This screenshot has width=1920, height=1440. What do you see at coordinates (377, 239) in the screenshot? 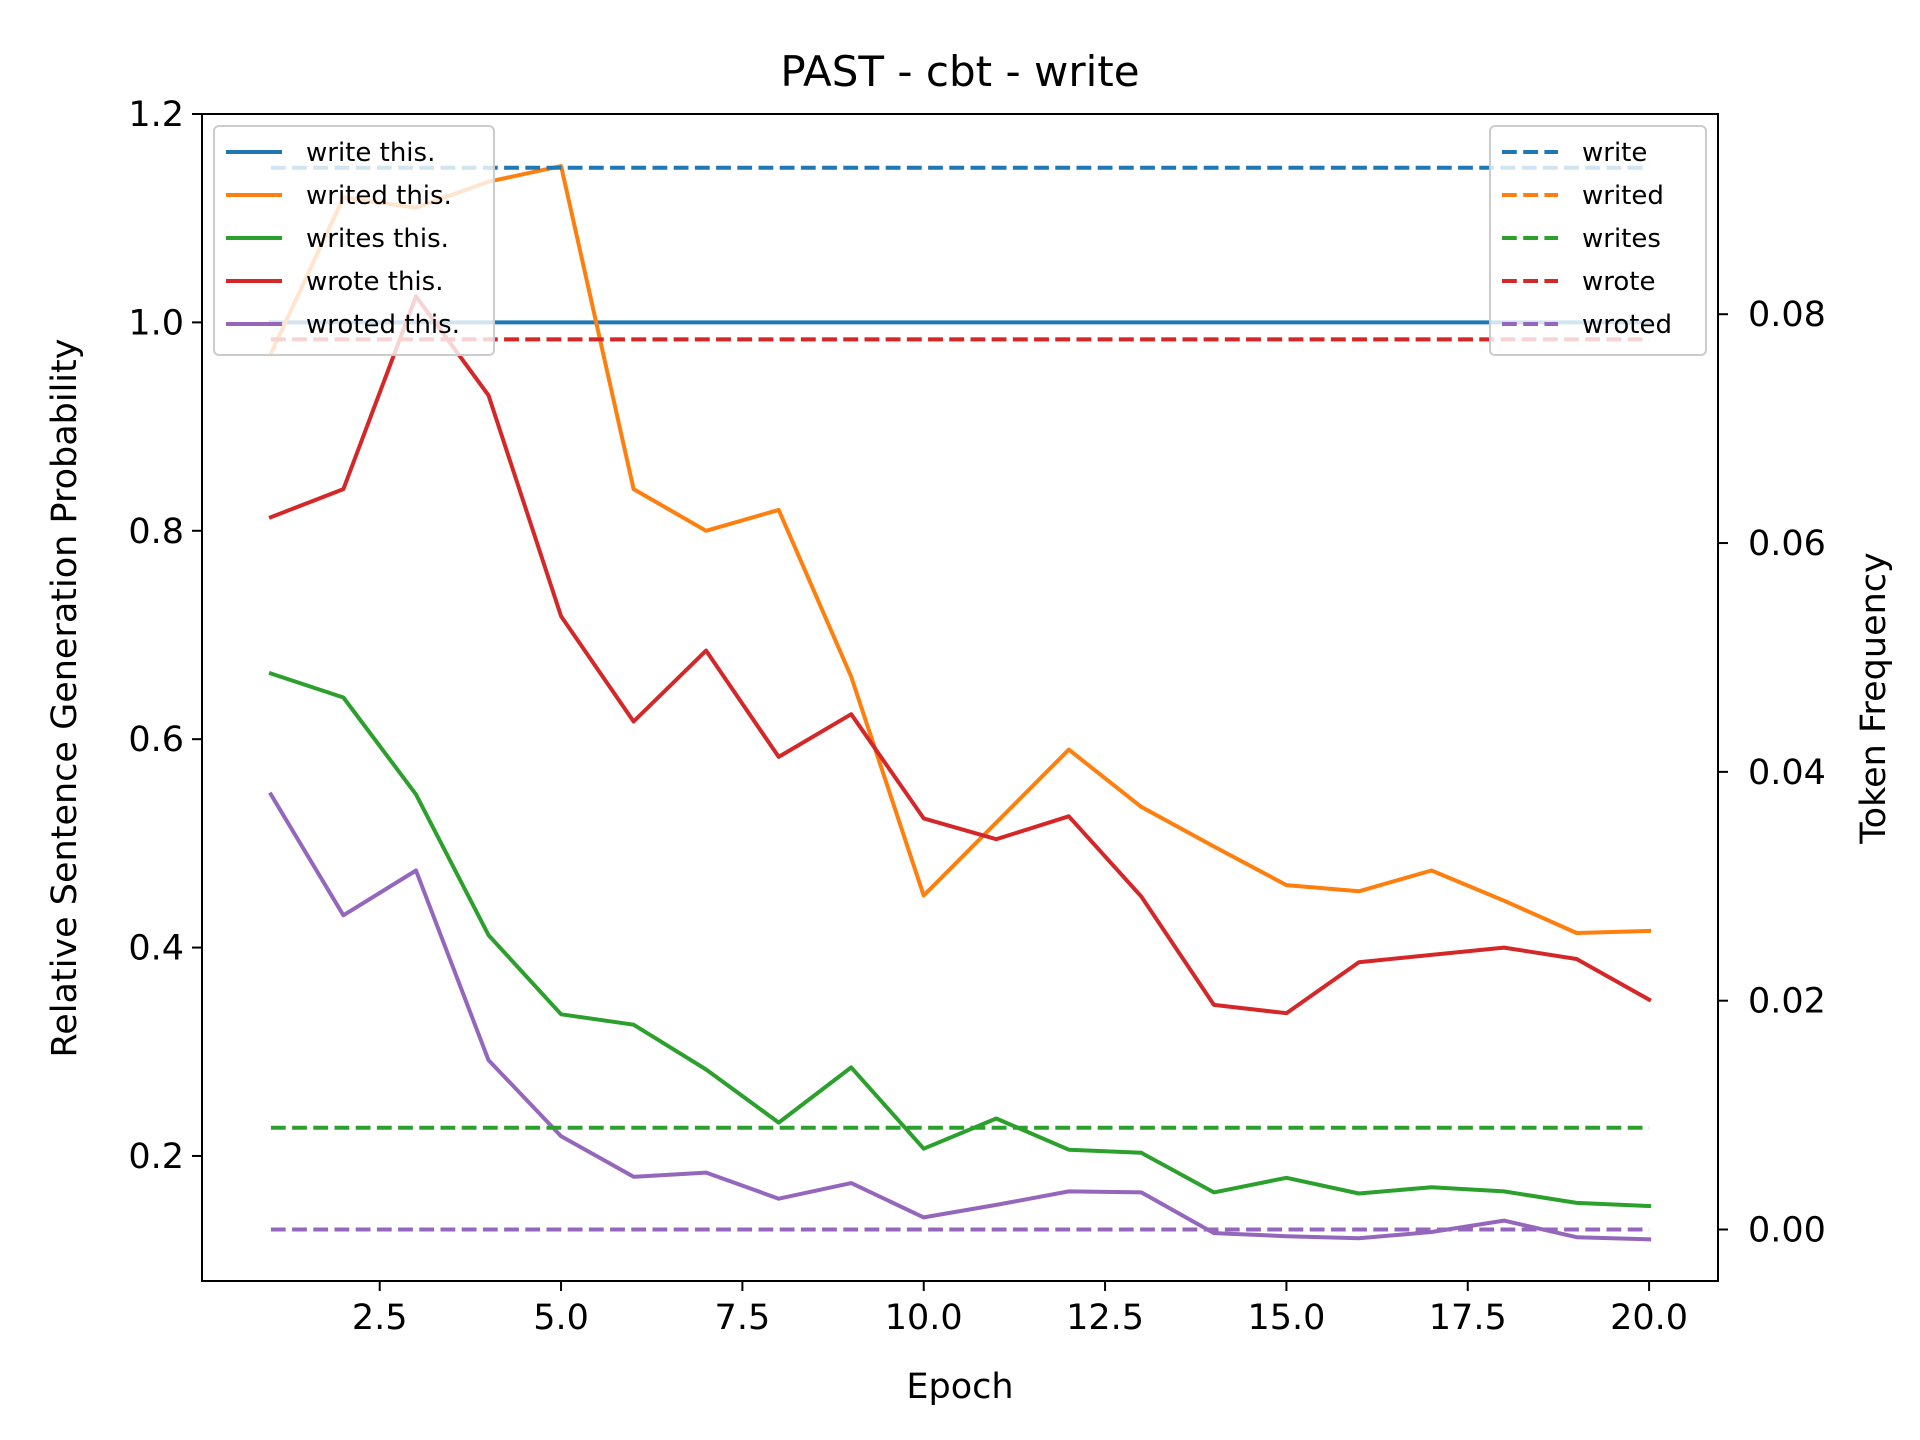
I see `legend-left-label: writes this.` at bounding box center [377, 239].